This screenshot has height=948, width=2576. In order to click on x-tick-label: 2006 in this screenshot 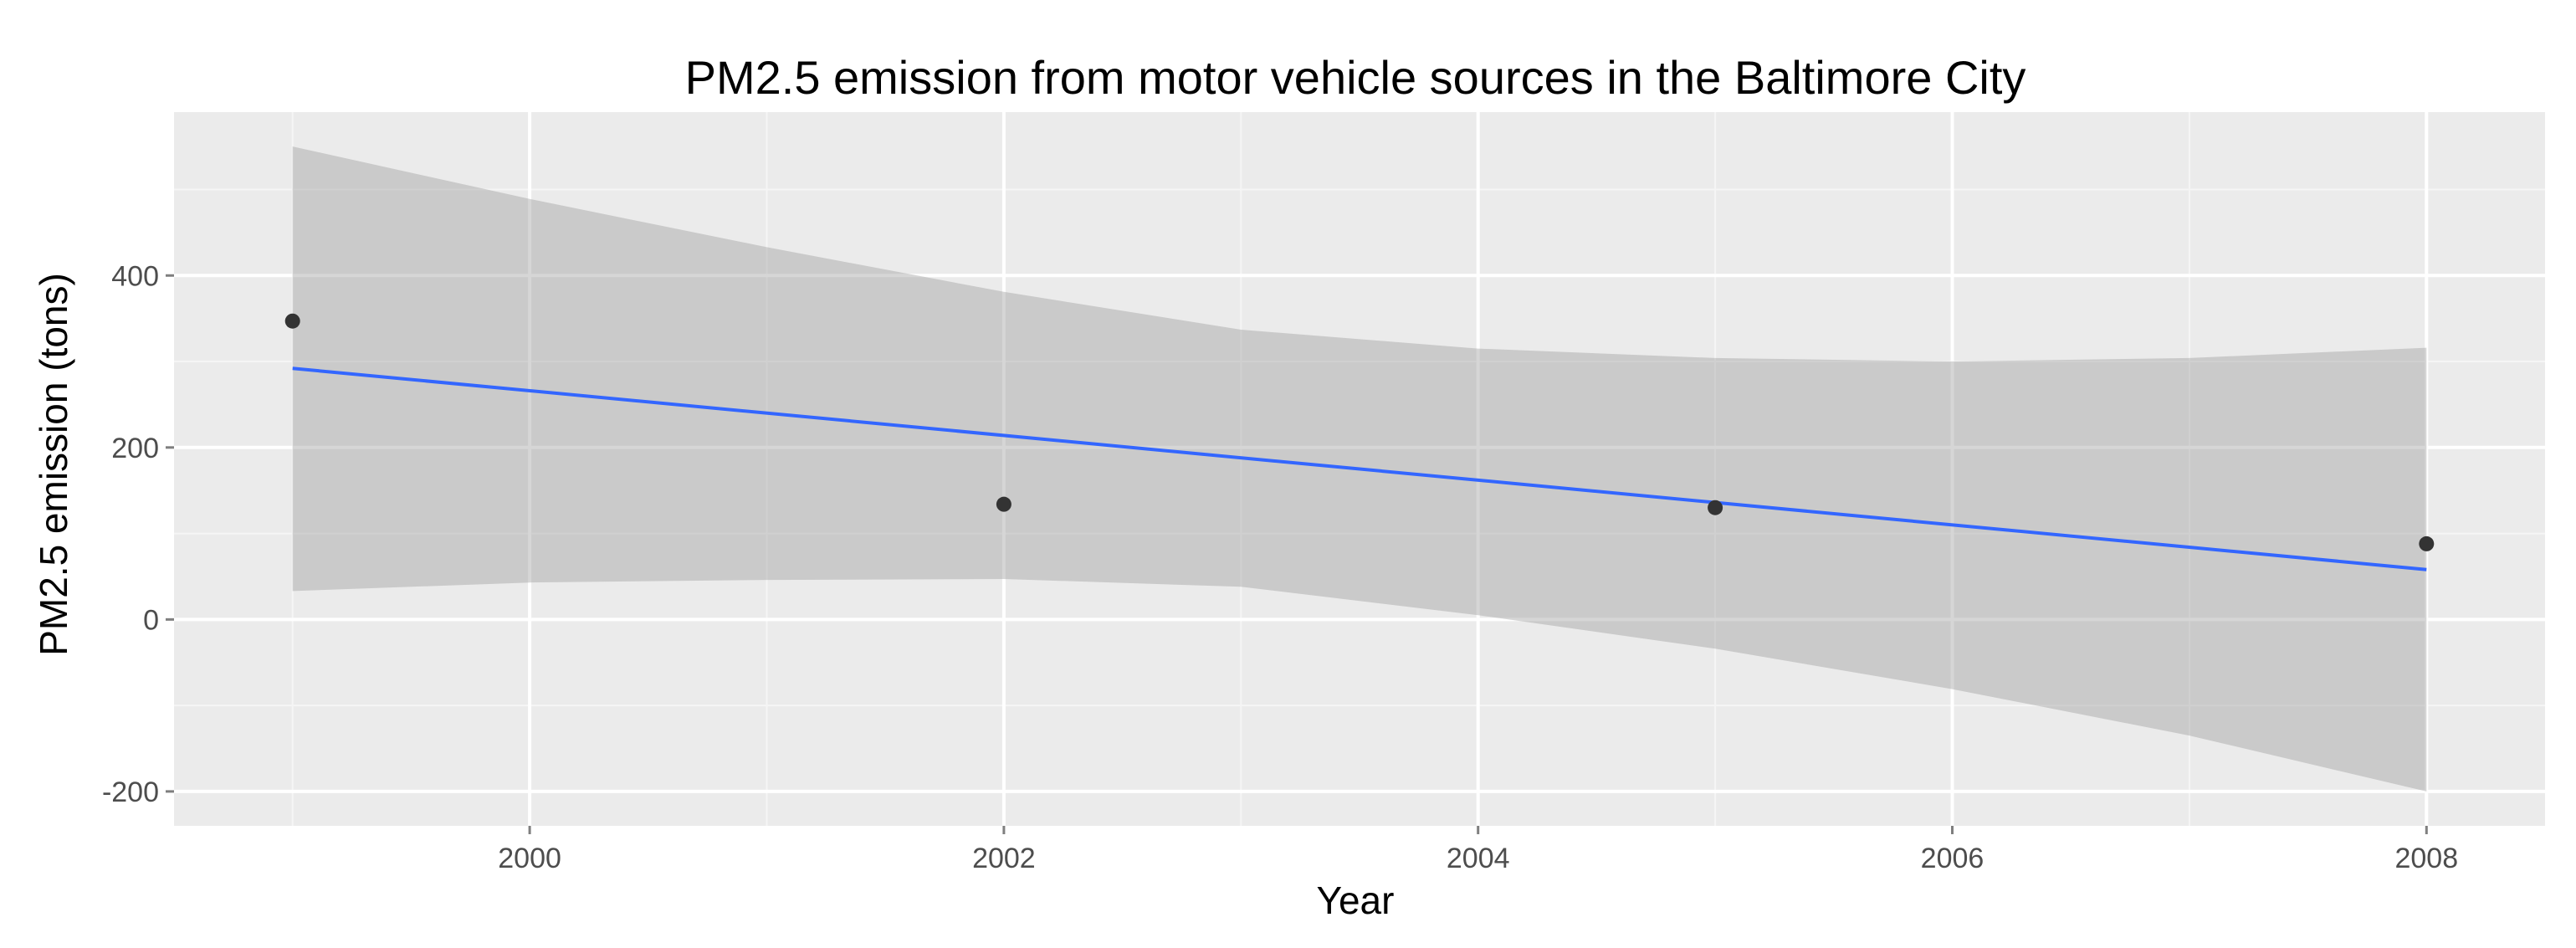, I will do `click(1953, 859)`.